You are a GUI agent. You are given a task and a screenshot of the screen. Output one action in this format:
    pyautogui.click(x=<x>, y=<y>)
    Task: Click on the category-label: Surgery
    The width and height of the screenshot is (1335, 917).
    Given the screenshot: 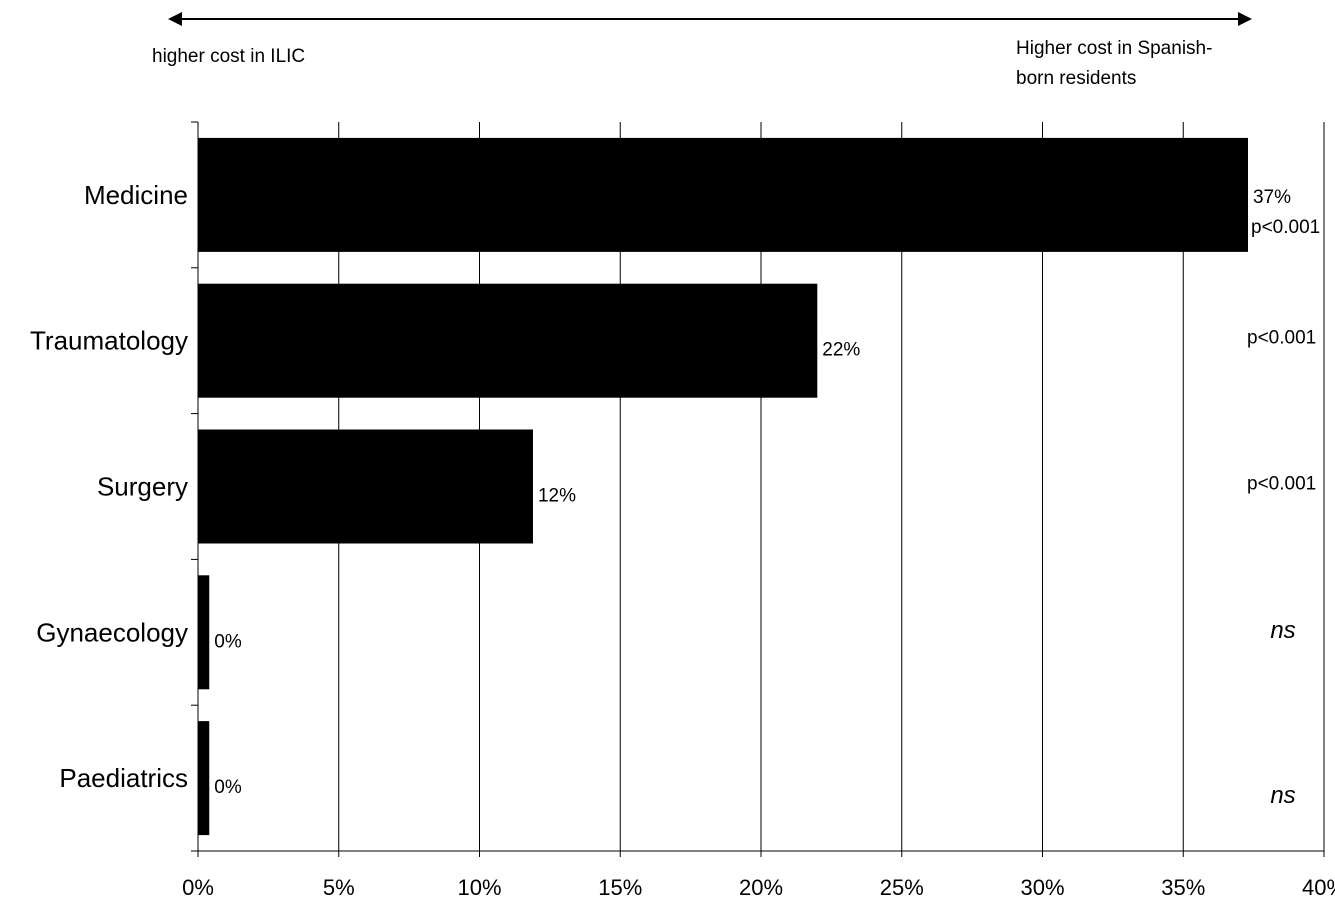 What is the action you would take?
    pyautogui.click(x=142, y=487)
    